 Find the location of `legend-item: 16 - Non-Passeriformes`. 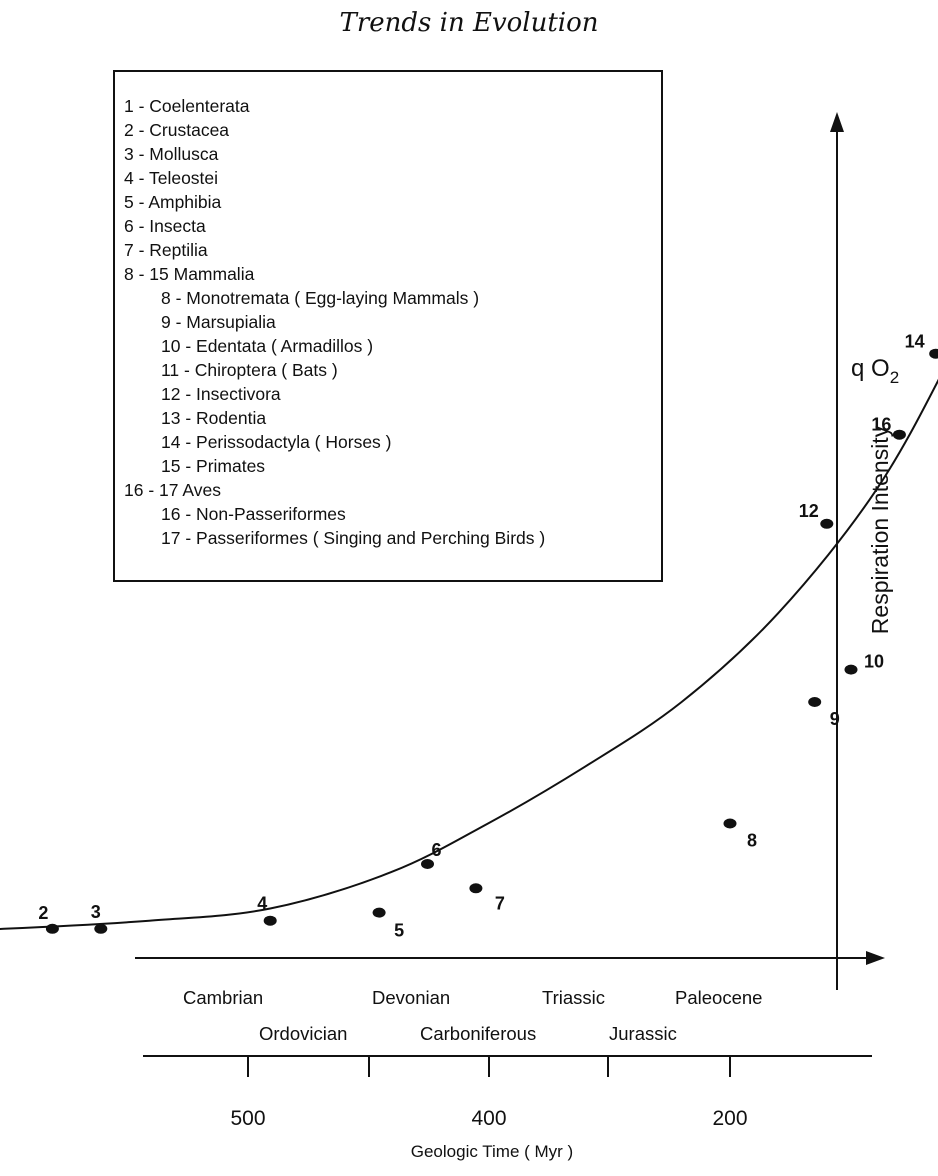

legend-item: 16 - Non-Passeriformes is located at coordinates (253, 514).